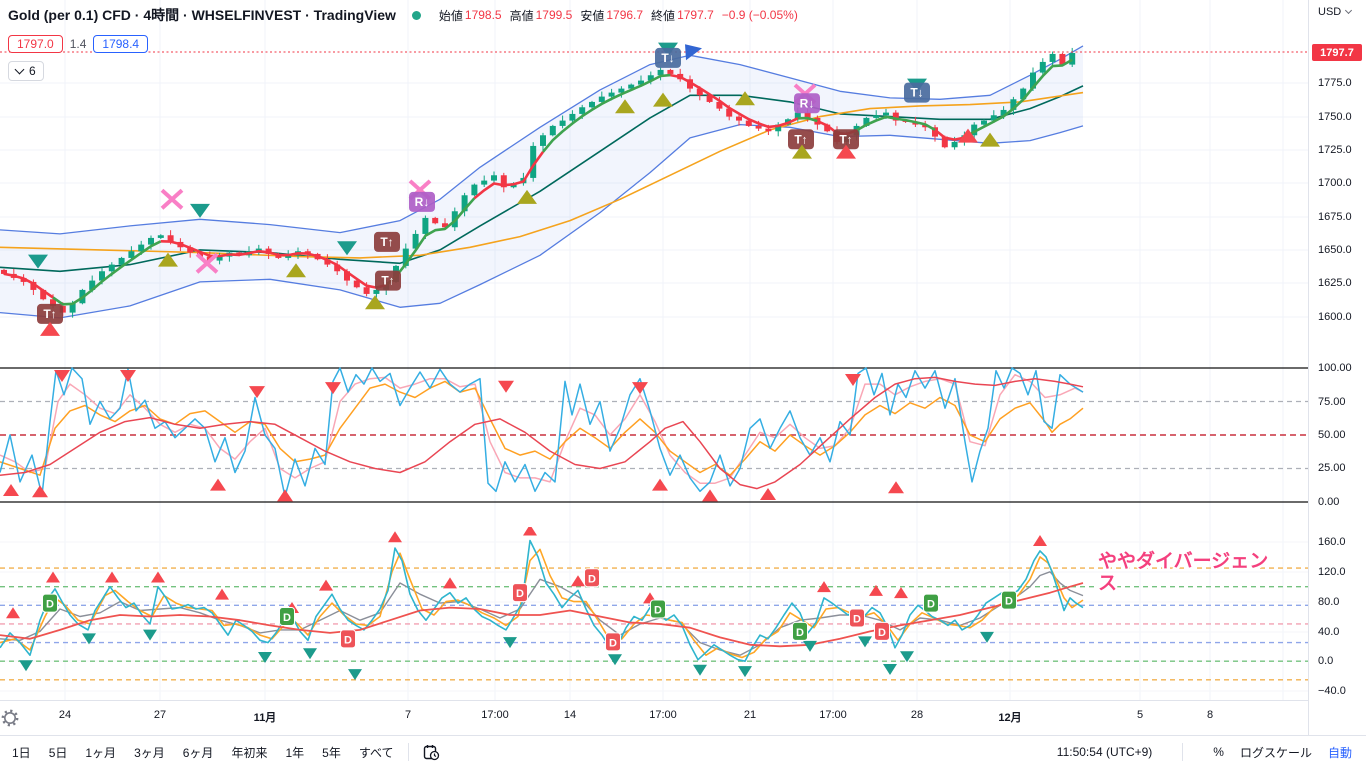 The image size is (1366, 768). What do you see at coordinates (1183, 572) in the screenshot?
I see `divergence-annotation: ややダイバージェンス` at bounding box center [1183, 572].